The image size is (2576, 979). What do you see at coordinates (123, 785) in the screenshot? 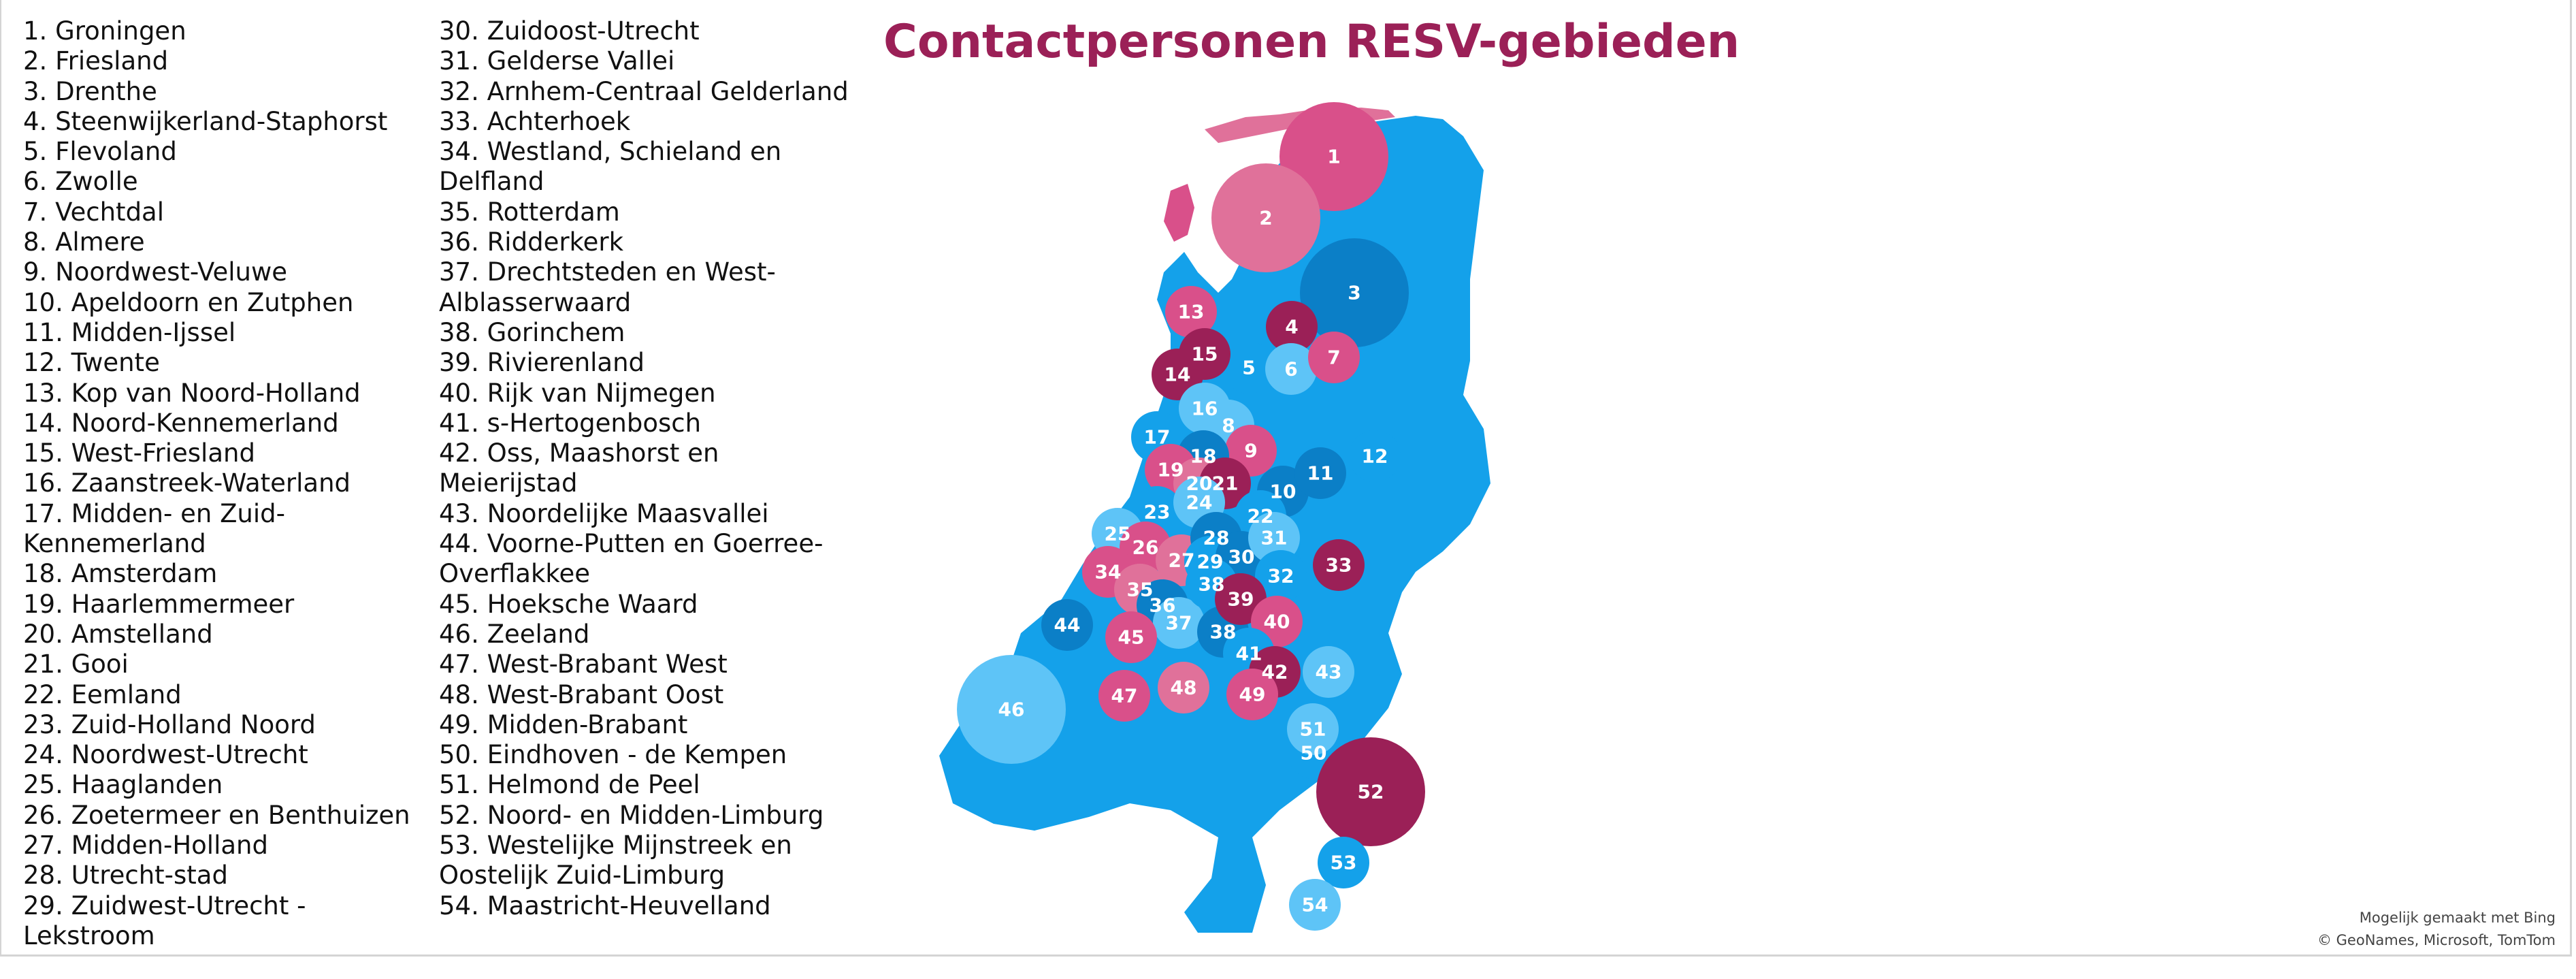
I see `legend-item: 25. Haaglanden` at bounding box center [123, 785].